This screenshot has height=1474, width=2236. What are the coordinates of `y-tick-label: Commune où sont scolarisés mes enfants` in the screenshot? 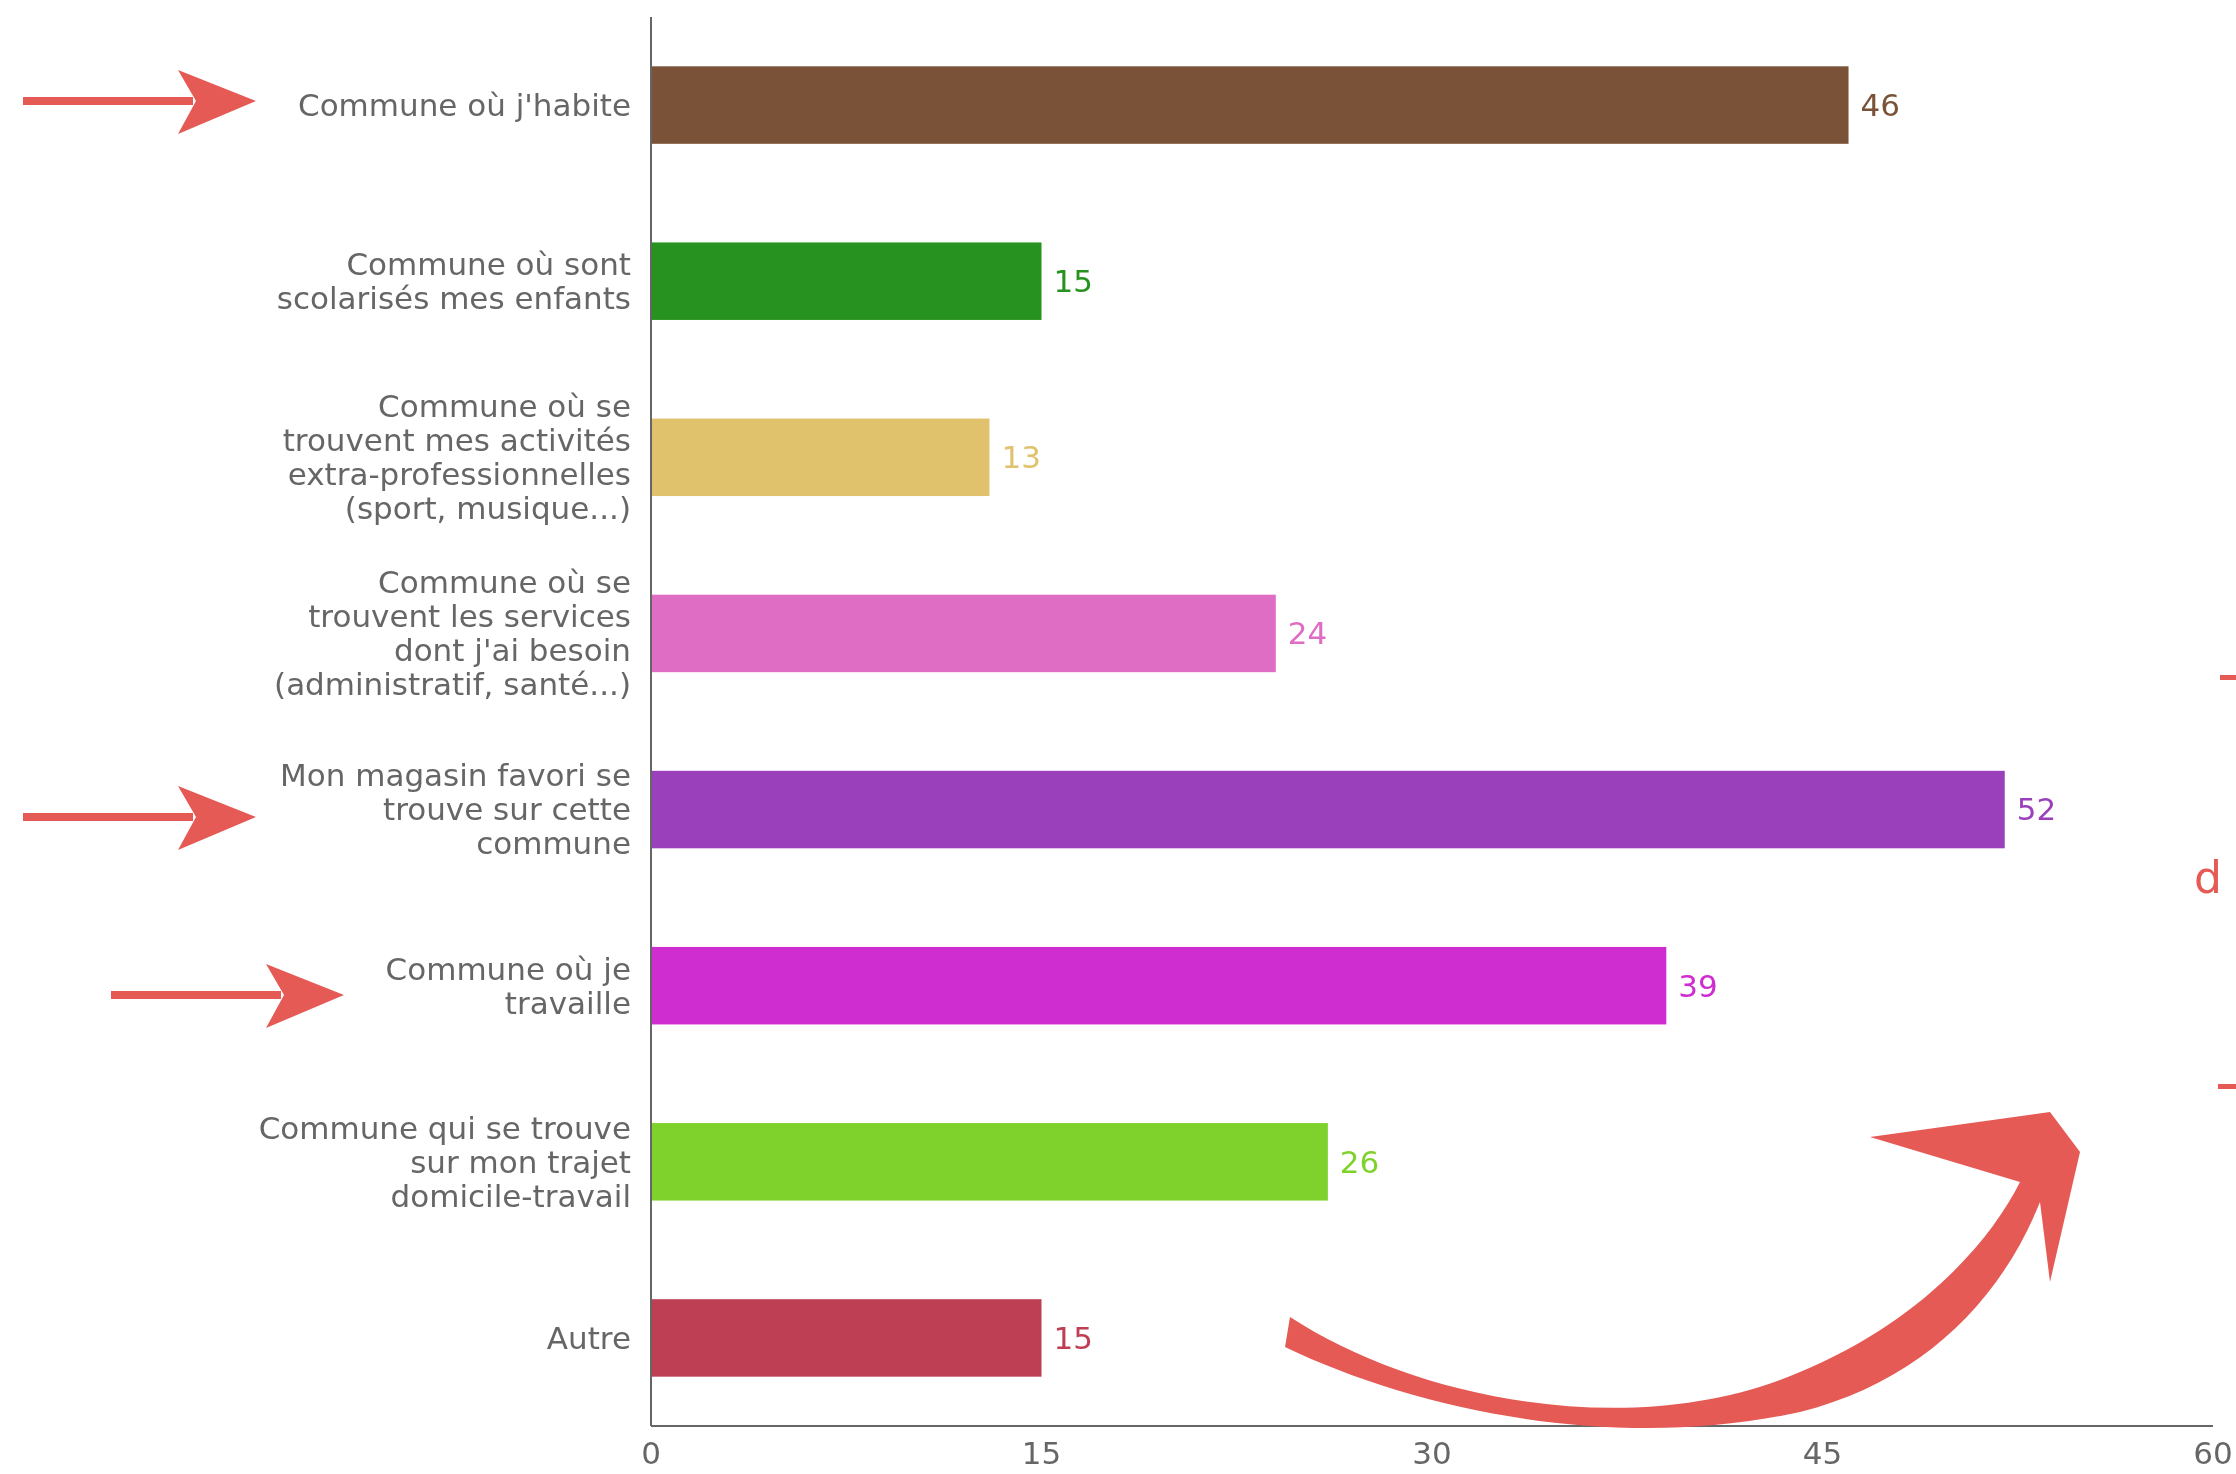 It's located at (453, 281).